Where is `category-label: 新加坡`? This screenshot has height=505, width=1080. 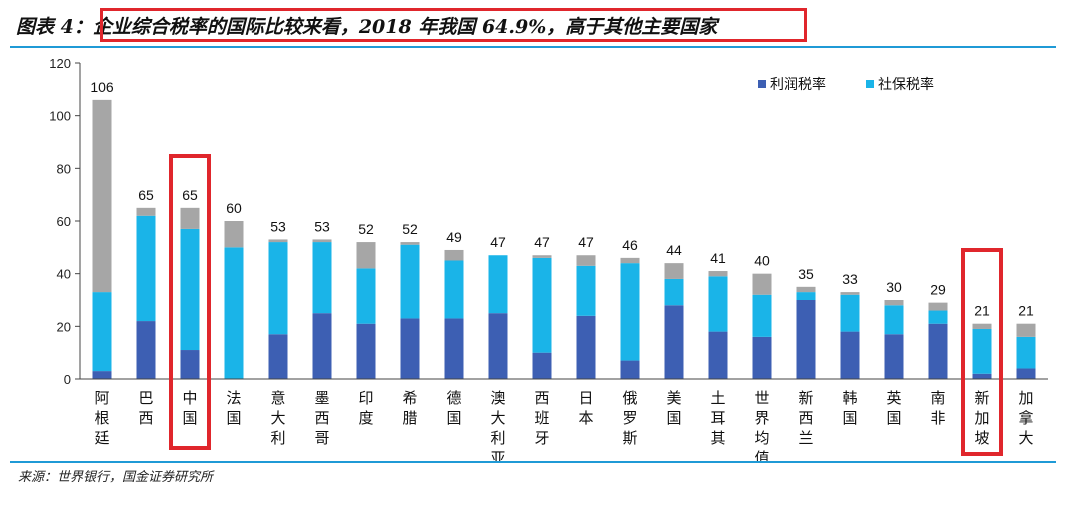
category-label: 新加坡 is located at coordinates (981, 418).